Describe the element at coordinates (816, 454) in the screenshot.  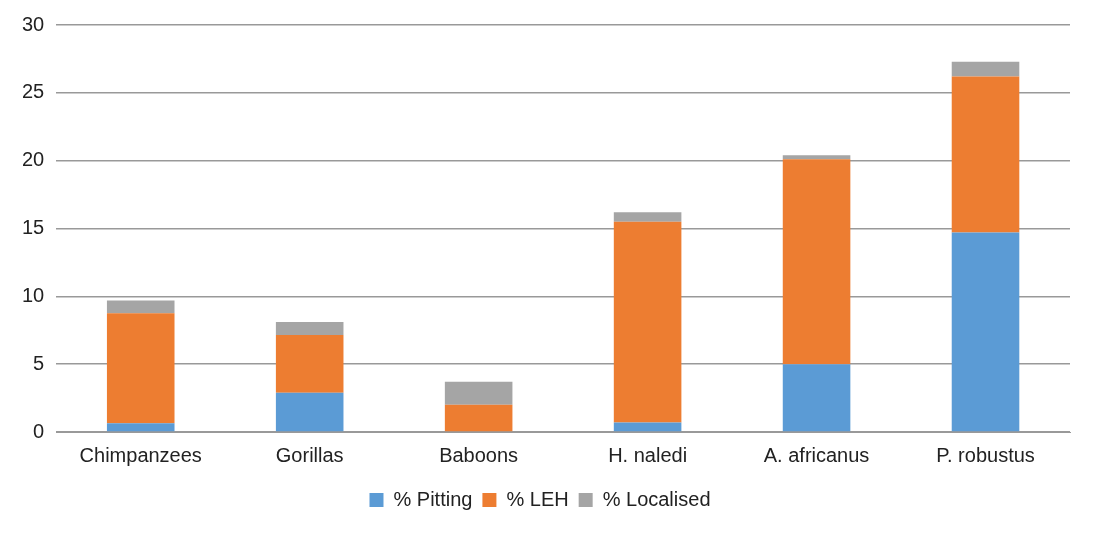
I see `x-tick-label: A. africanus` at that location.